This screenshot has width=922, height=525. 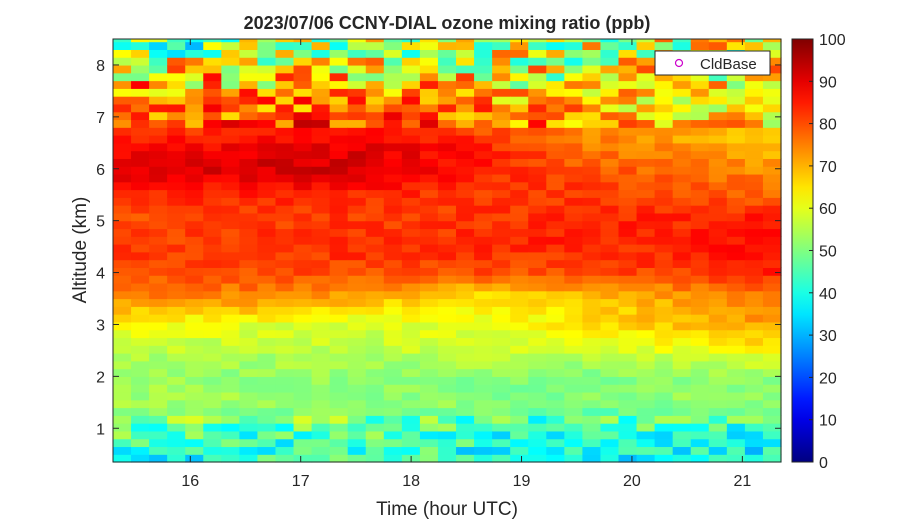 What do you see at coordinates (828, 209) in the screenshot?
I see `colorbar-tick-label: 60` at bounding box center [828, 209].